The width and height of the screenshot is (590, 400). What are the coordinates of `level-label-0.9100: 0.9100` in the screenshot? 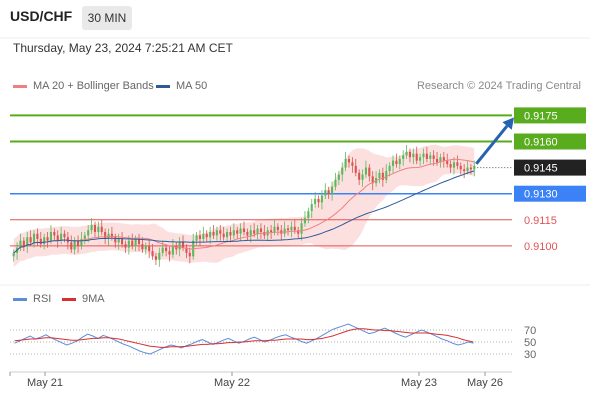 It's located at (541, 247).